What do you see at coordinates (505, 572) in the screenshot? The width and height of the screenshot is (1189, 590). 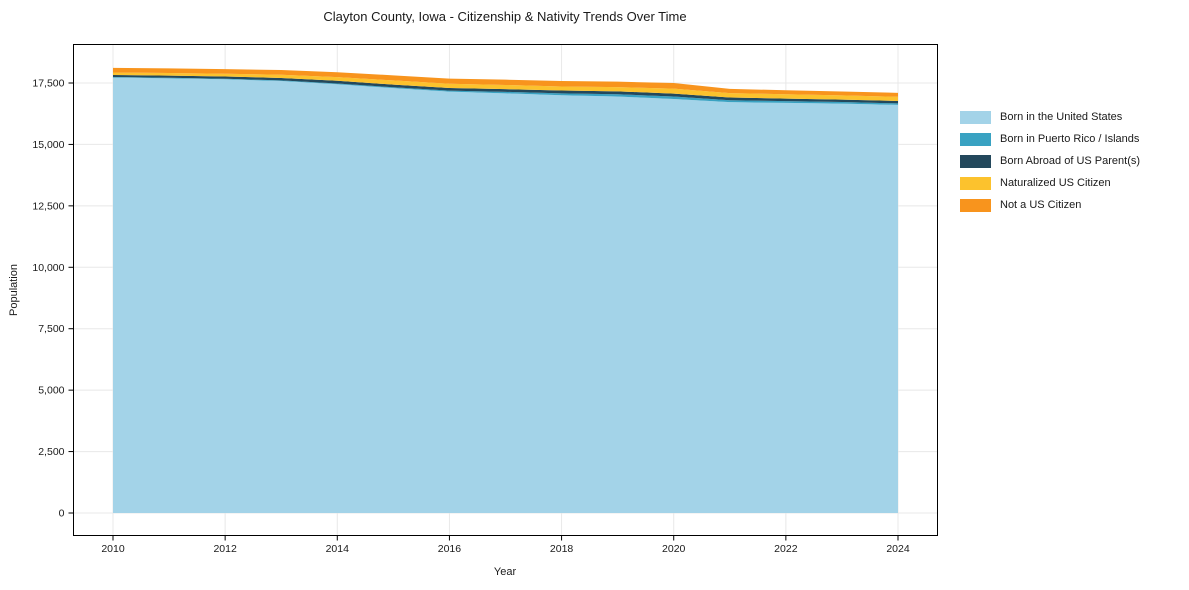 I see `x-axis-label: Year` at bounding box center [505, 572].